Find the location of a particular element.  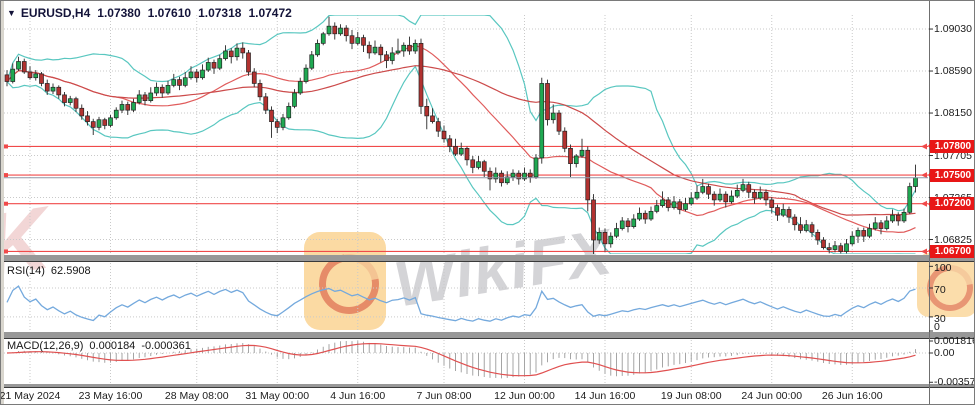

macd-panel is located at coordinates (461, 360).